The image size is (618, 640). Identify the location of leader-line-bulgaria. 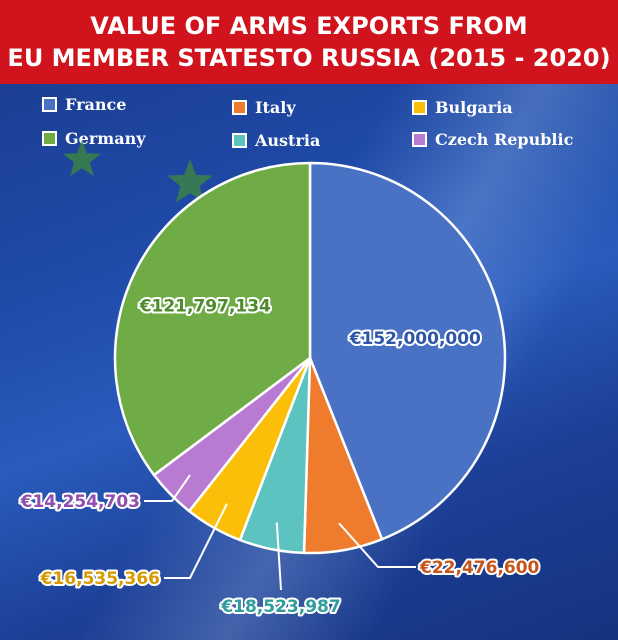
(196, 541).